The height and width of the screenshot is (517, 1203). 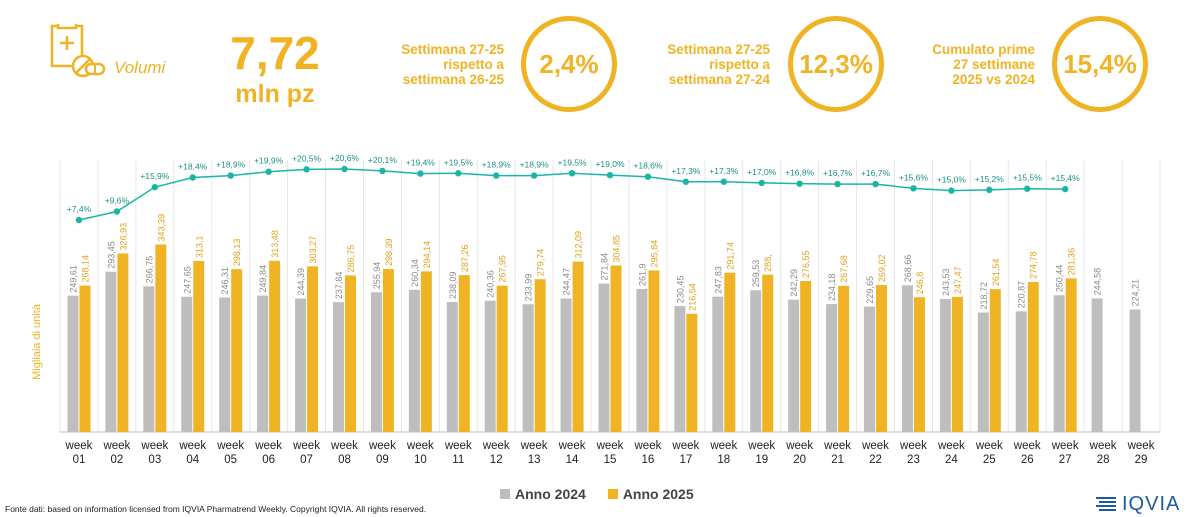 What do you see at coordinates (1098, 282) in the screenshot?
I see `data-label-2024: 244,58` at bounding box center [1098, 282].